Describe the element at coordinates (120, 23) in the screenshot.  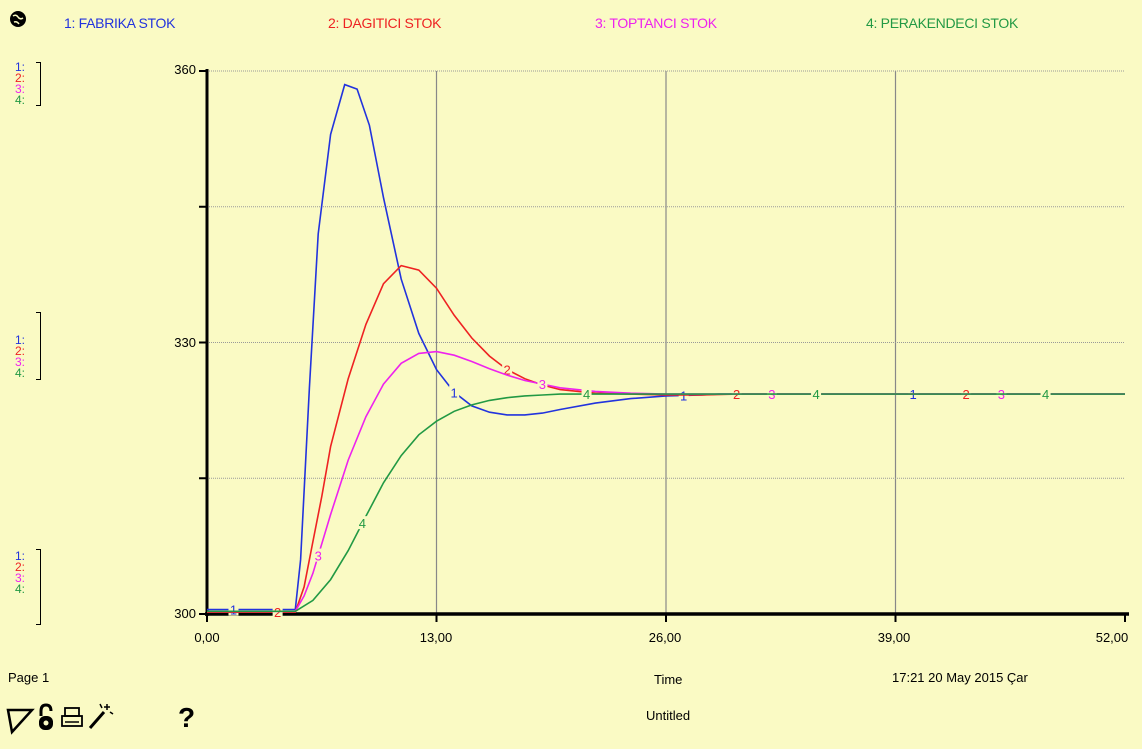
I see `legend-item-1: 1: FABRIKA STOK` at that location.